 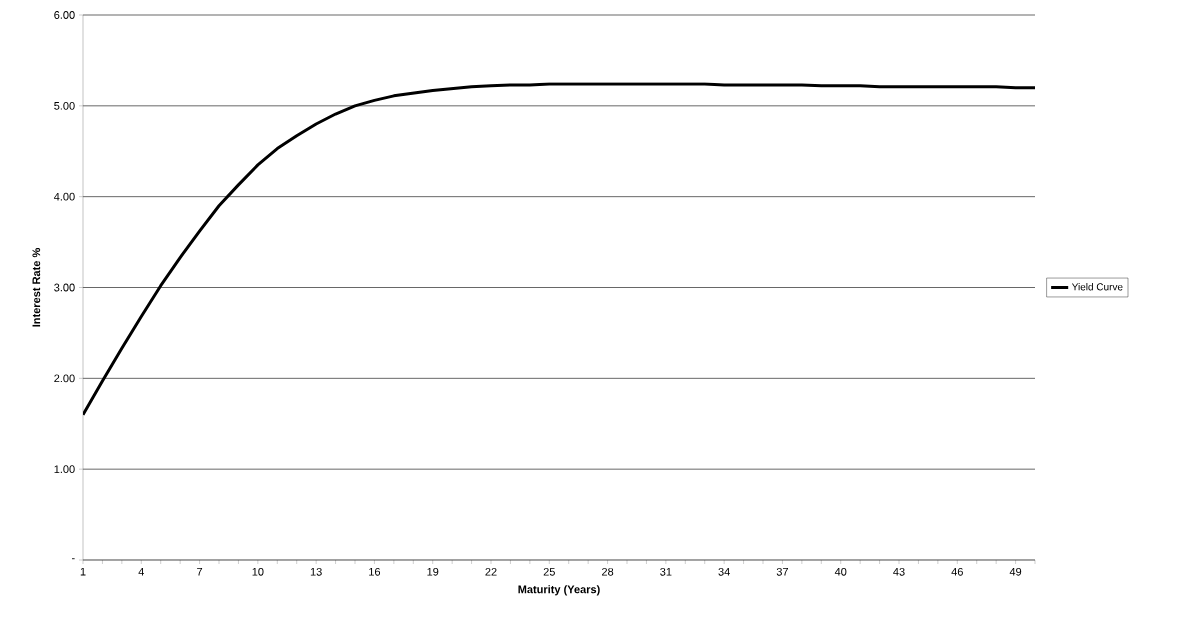 What do you see at coordinates (782, 571) in the screenshot?
I see `x-tick-label: 37` at bounding box center [782, 571].